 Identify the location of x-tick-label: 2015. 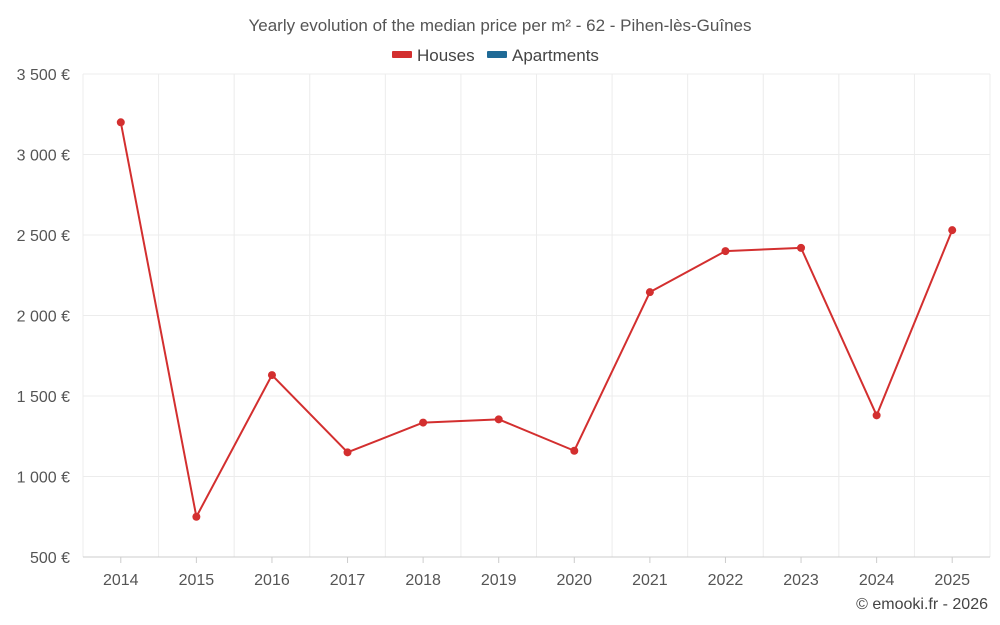
(197, 580).